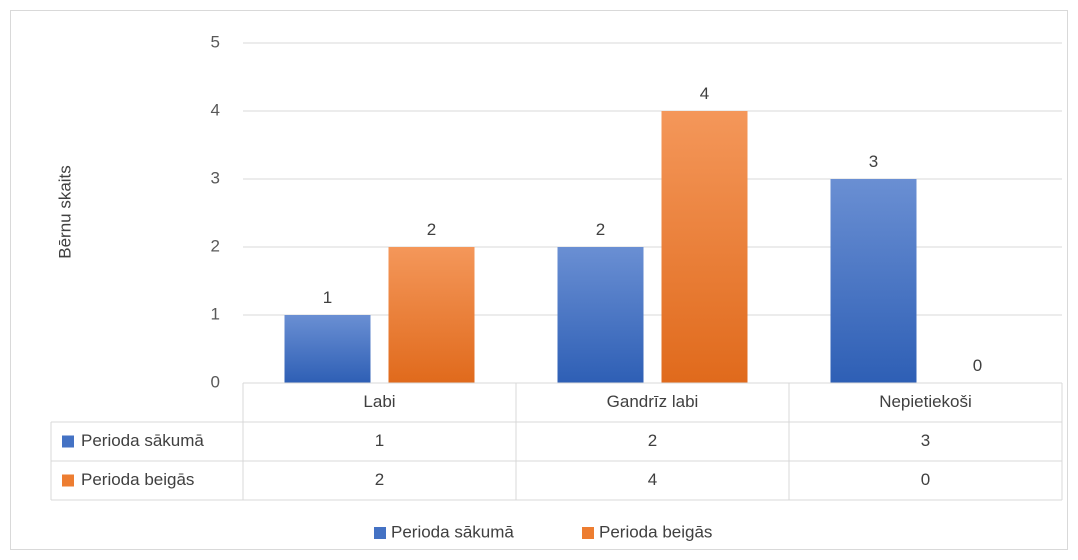 Image resolution: width=1078 pixels, height=560 pixels. I want to click on data-label: 1, so click(327, 297).